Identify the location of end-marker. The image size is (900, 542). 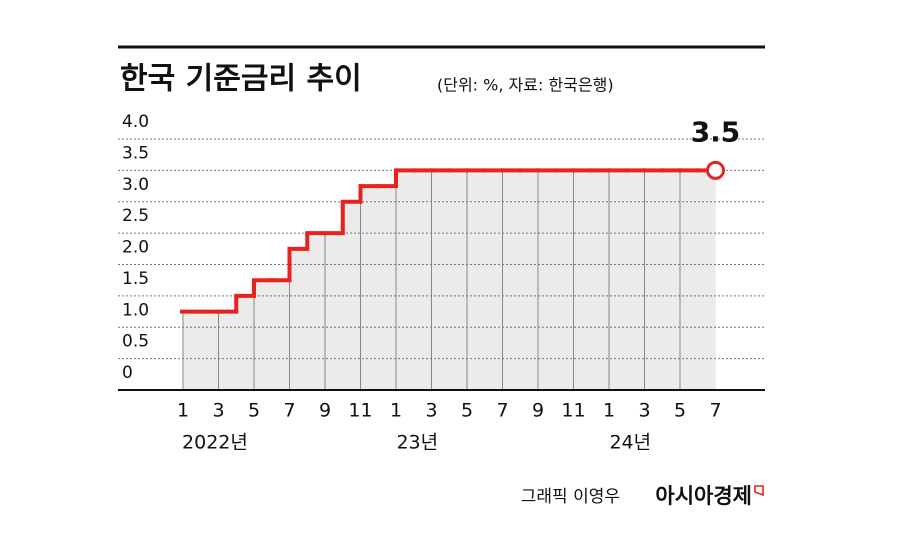
(715, 170).